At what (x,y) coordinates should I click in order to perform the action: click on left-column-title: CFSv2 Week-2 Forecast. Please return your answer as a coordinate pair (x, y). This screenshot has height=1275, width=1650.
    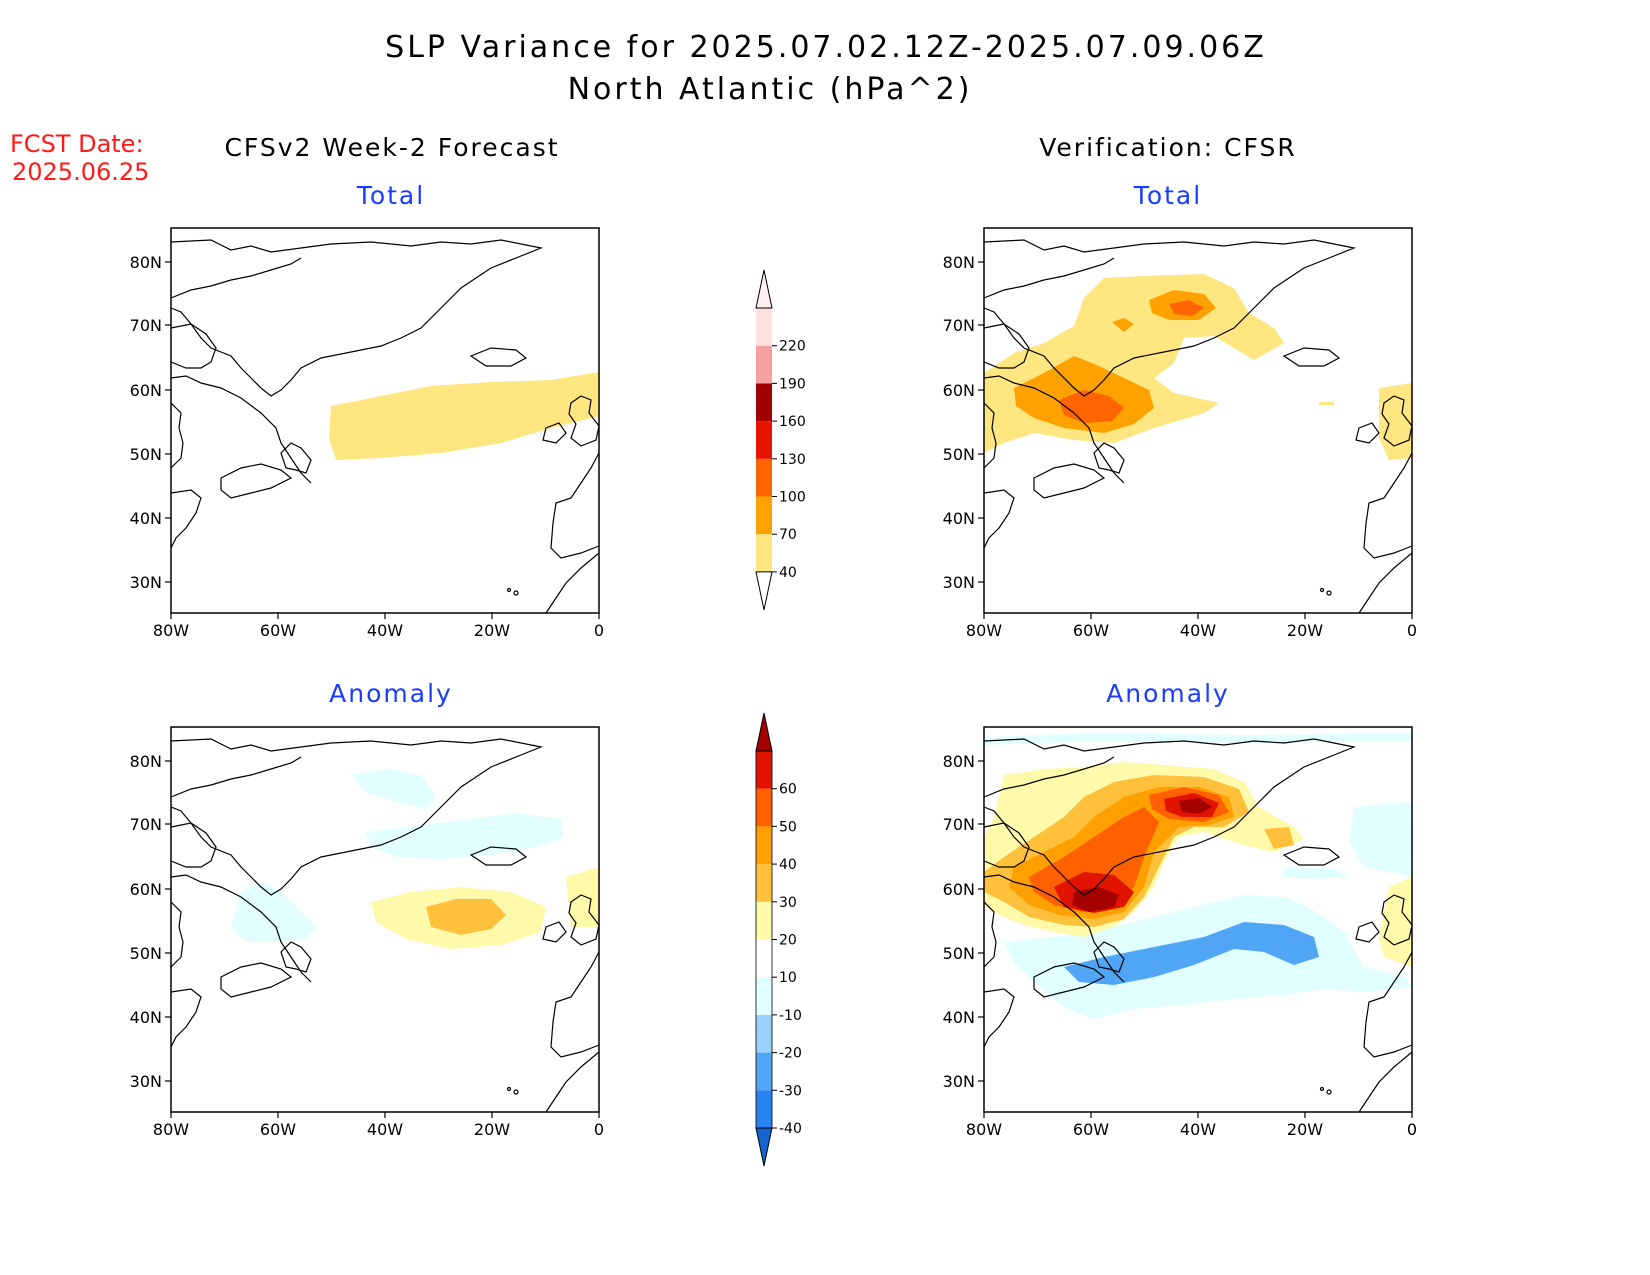
    Looking at the image, I should click on (392, 147).